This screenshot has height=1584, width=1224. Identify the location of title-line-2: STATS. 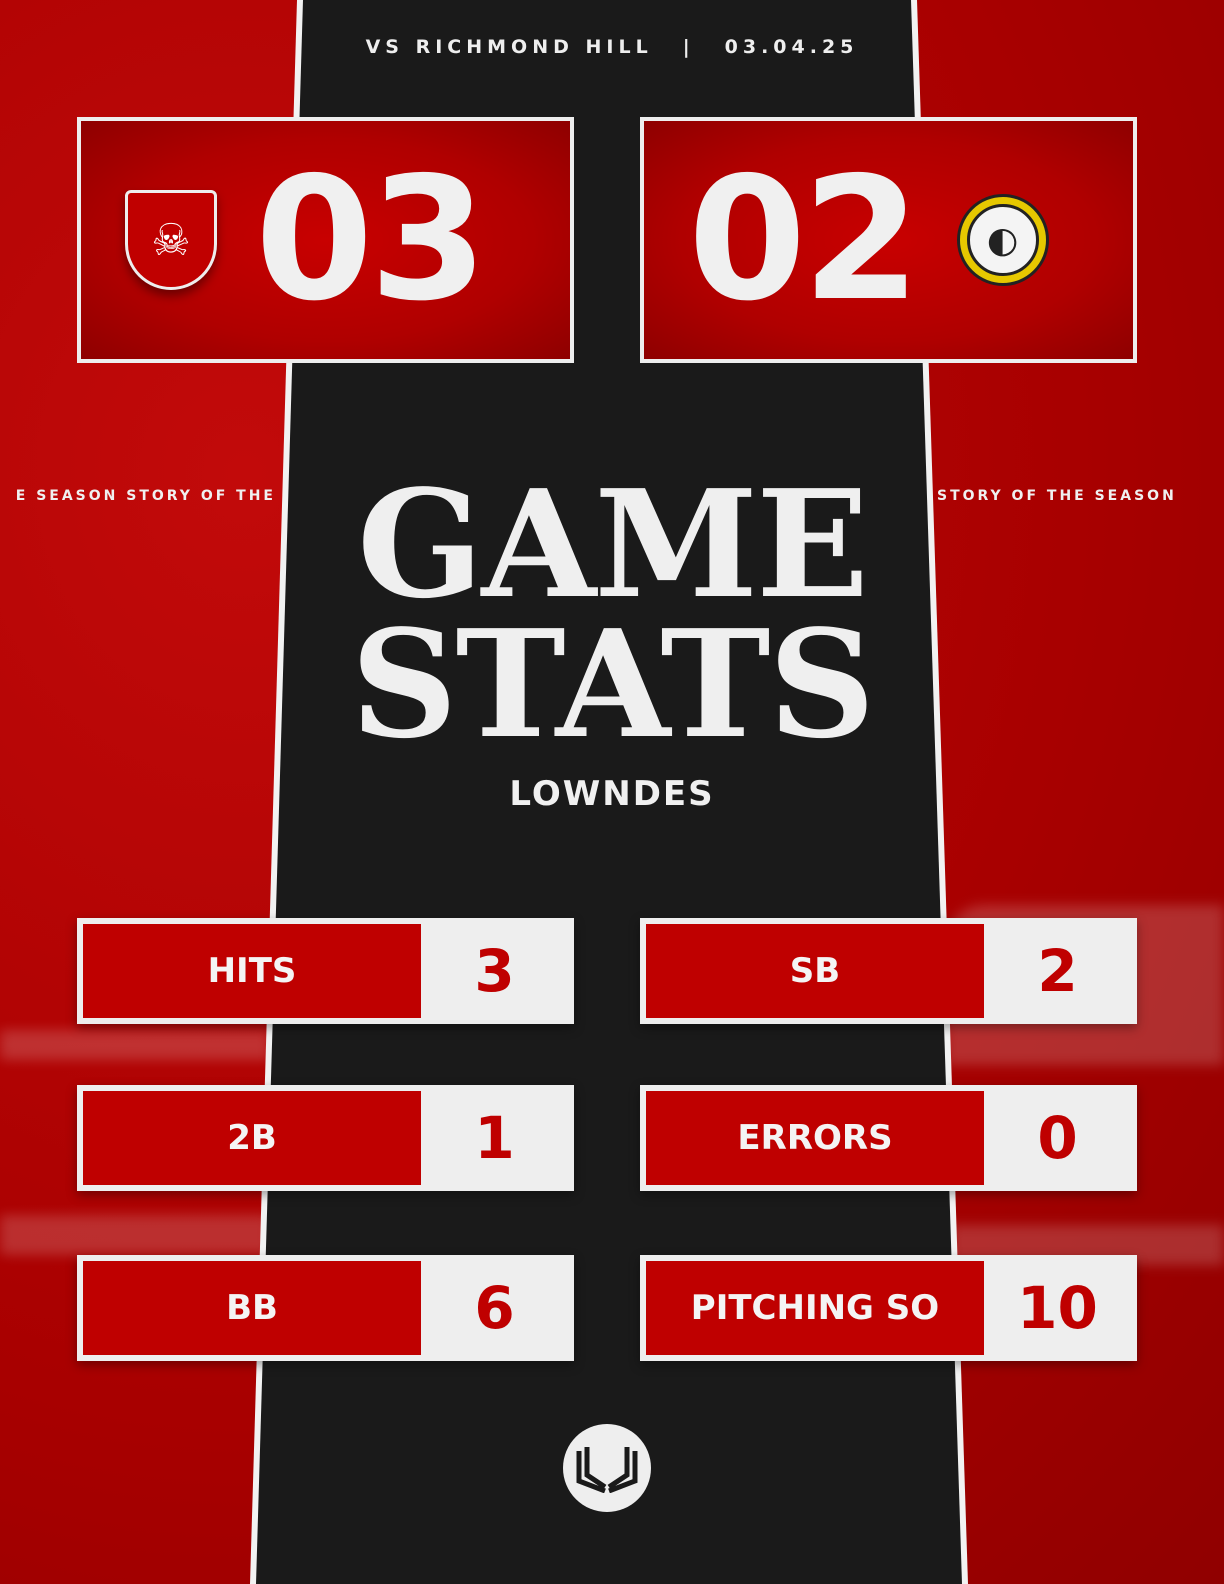
(613, 684).